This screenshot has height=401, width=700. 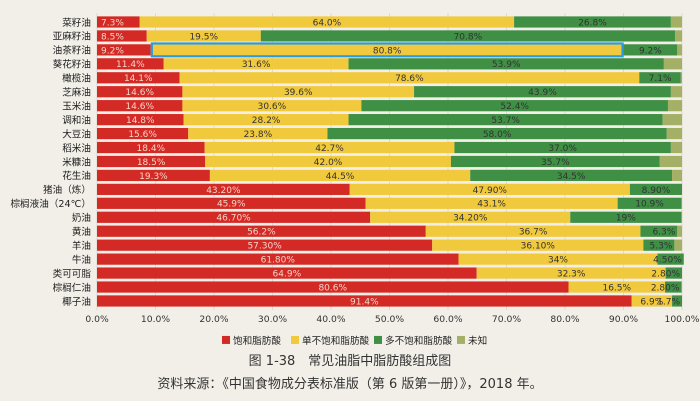 What do you see at coordinates (272, 319) in the screenshot?
I see `x-tick-label: 30.0%` at bounding box center [272, 319].